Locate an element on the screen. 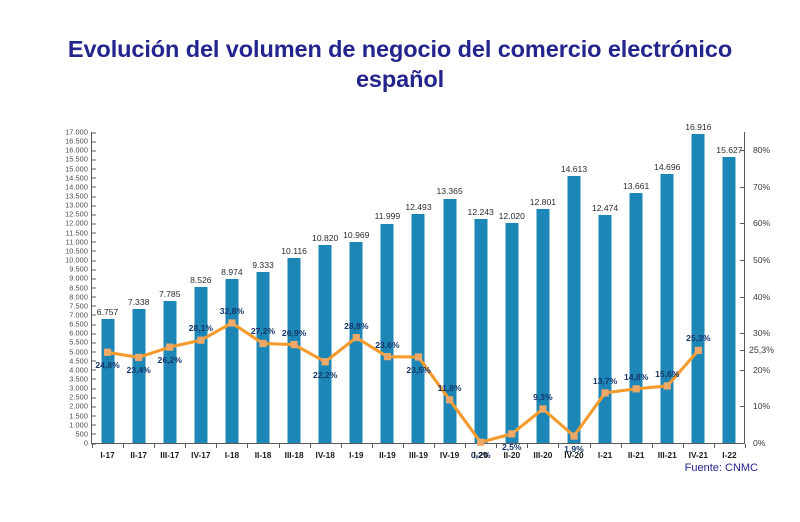  bar-column: 8.526 is located at coordinates (200, 287).